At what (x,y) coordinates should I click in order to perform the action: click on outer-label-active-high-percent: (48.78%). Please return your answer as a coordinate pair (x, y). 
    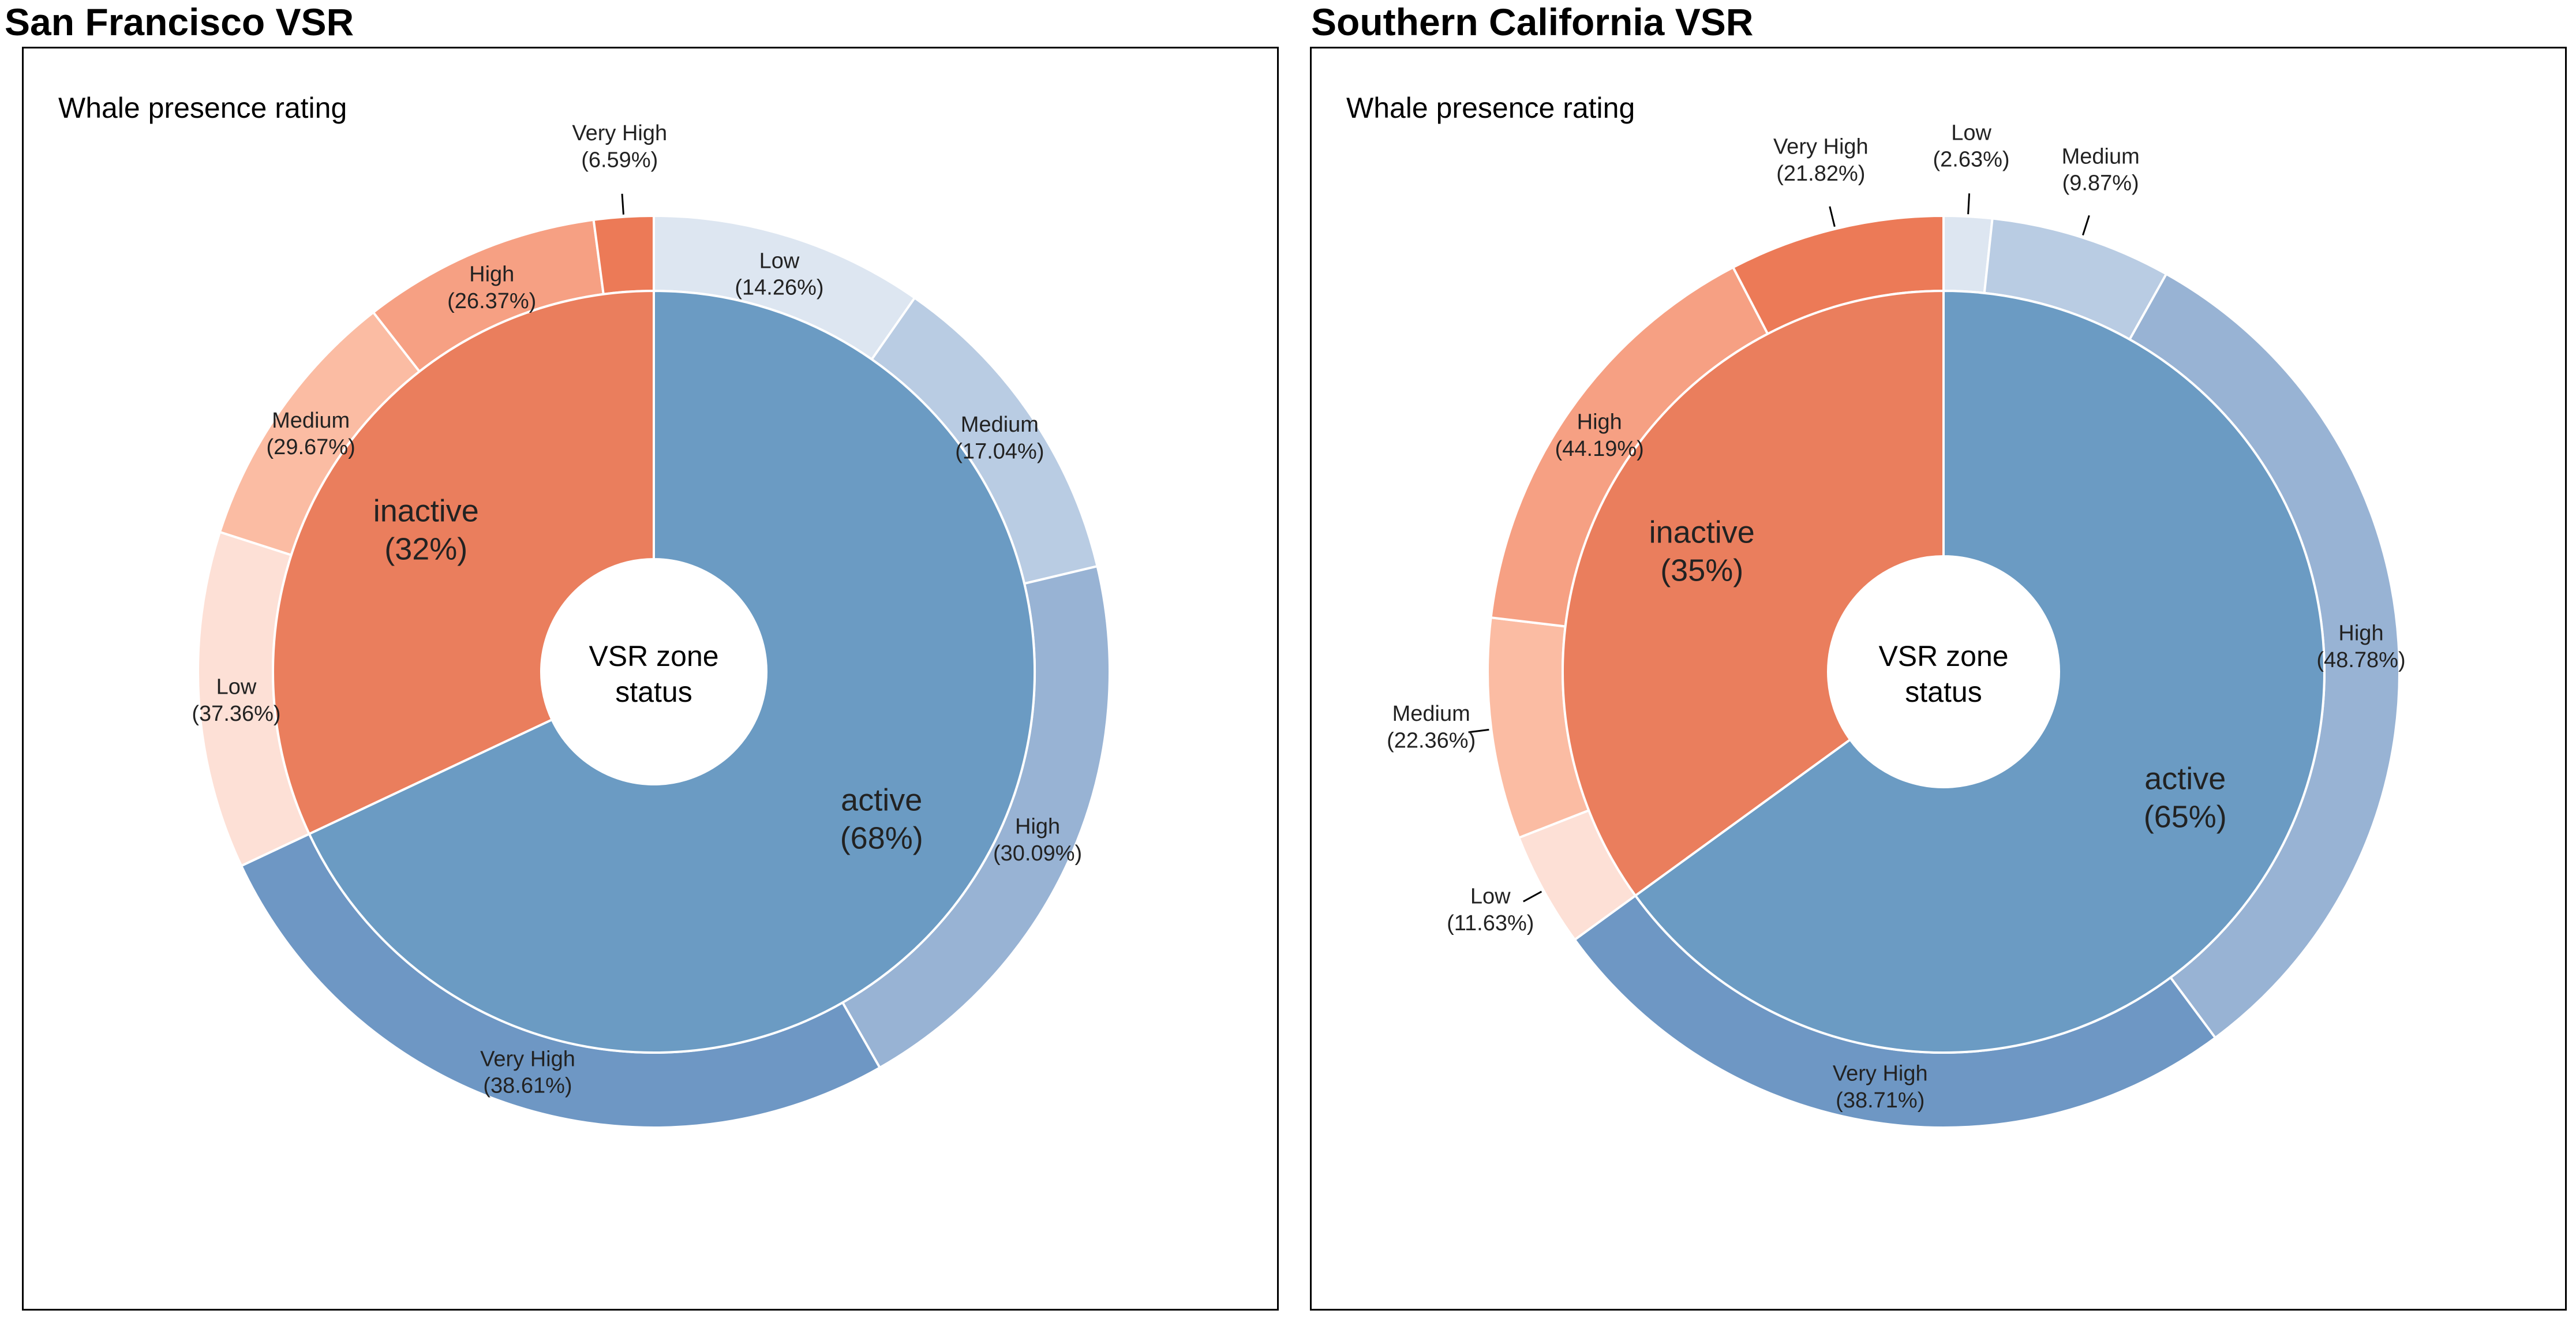
    Looking at the image, I should click on (2360, 660).